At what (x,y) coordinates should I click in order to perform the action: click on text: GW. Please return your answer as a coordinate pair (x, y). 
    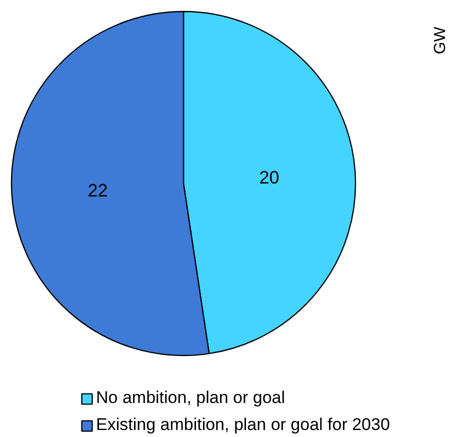
    Looking at the image, I should click on (440, 40).